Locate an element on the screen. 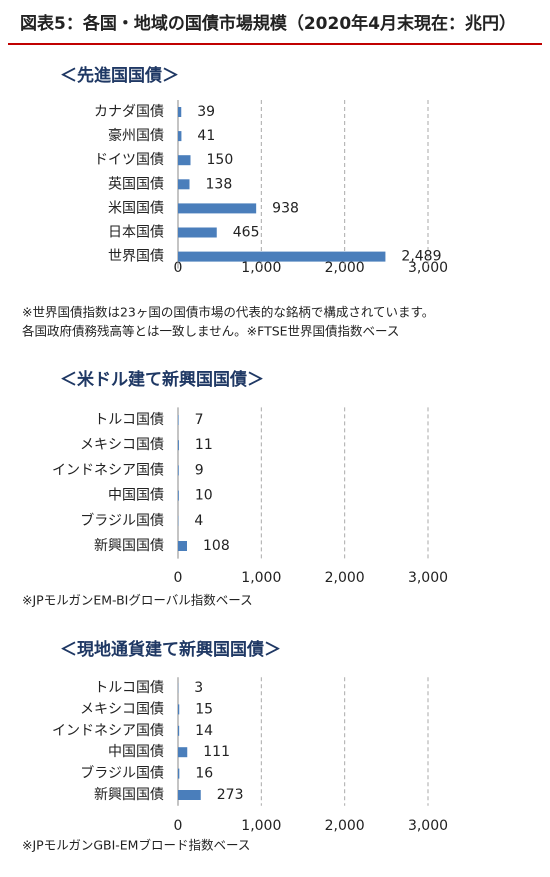  value-label: 11 is located at coordinates (204, 445).